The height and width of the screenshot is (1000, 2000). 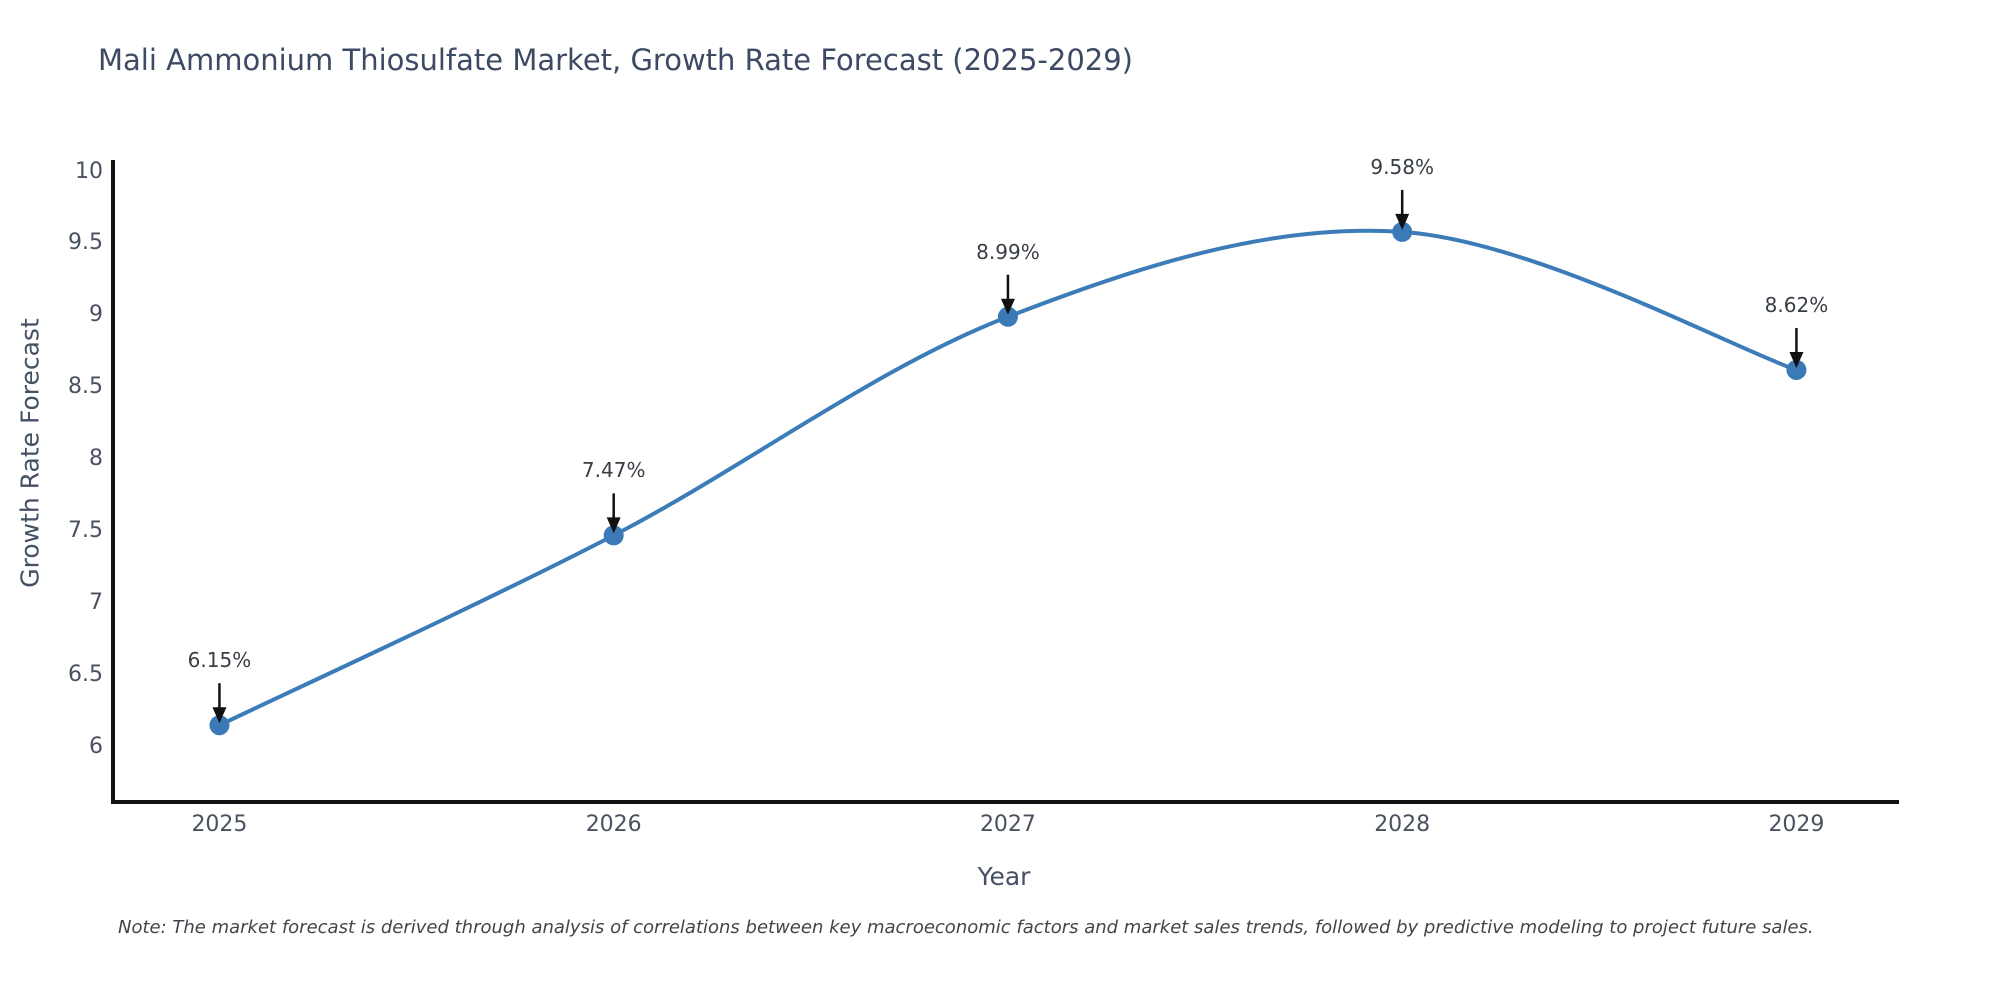 I want to click on x-tick-label: 2025, so click(x=219, y=824).